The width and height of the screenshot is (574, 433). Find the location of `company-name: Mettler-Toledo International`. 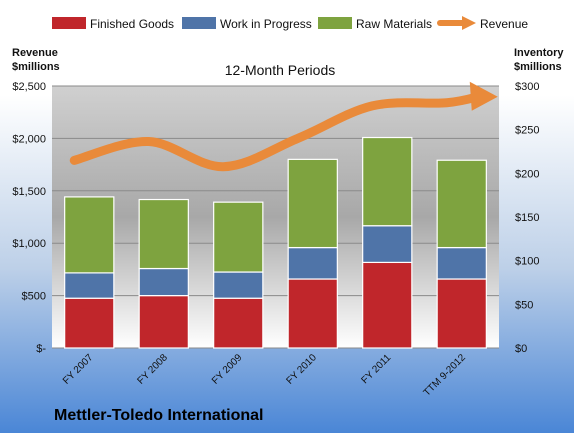

company-name: Mettler-Toledo International is located at coordinates (158, 415).